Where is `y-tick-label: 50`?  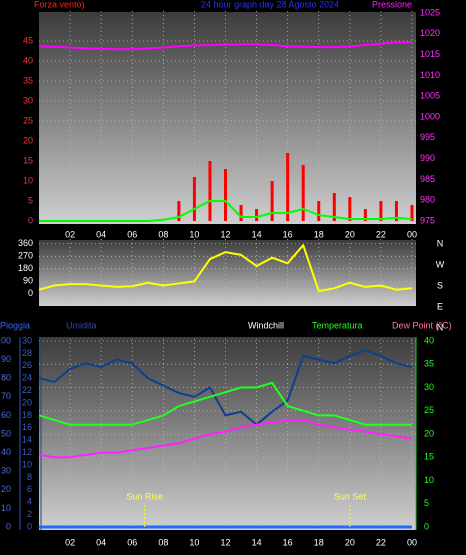 y-tick-label: 50 is located at coordinates (6, 433).